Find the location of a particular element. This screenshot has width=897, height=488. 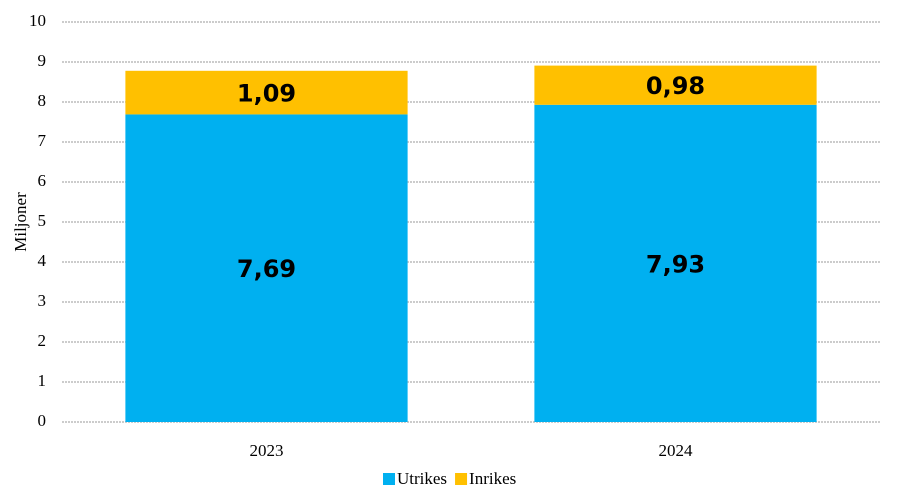

y-tick-label: 4 is located at coordinates (42, 260).